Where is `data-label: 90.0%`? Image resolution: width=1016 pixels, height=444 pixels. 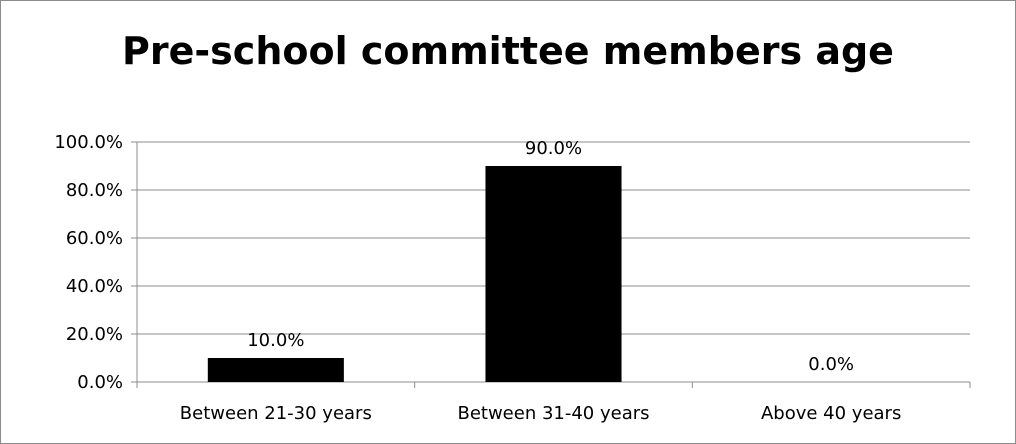
data-label: 90.0% is located at coordinates (553, 148).